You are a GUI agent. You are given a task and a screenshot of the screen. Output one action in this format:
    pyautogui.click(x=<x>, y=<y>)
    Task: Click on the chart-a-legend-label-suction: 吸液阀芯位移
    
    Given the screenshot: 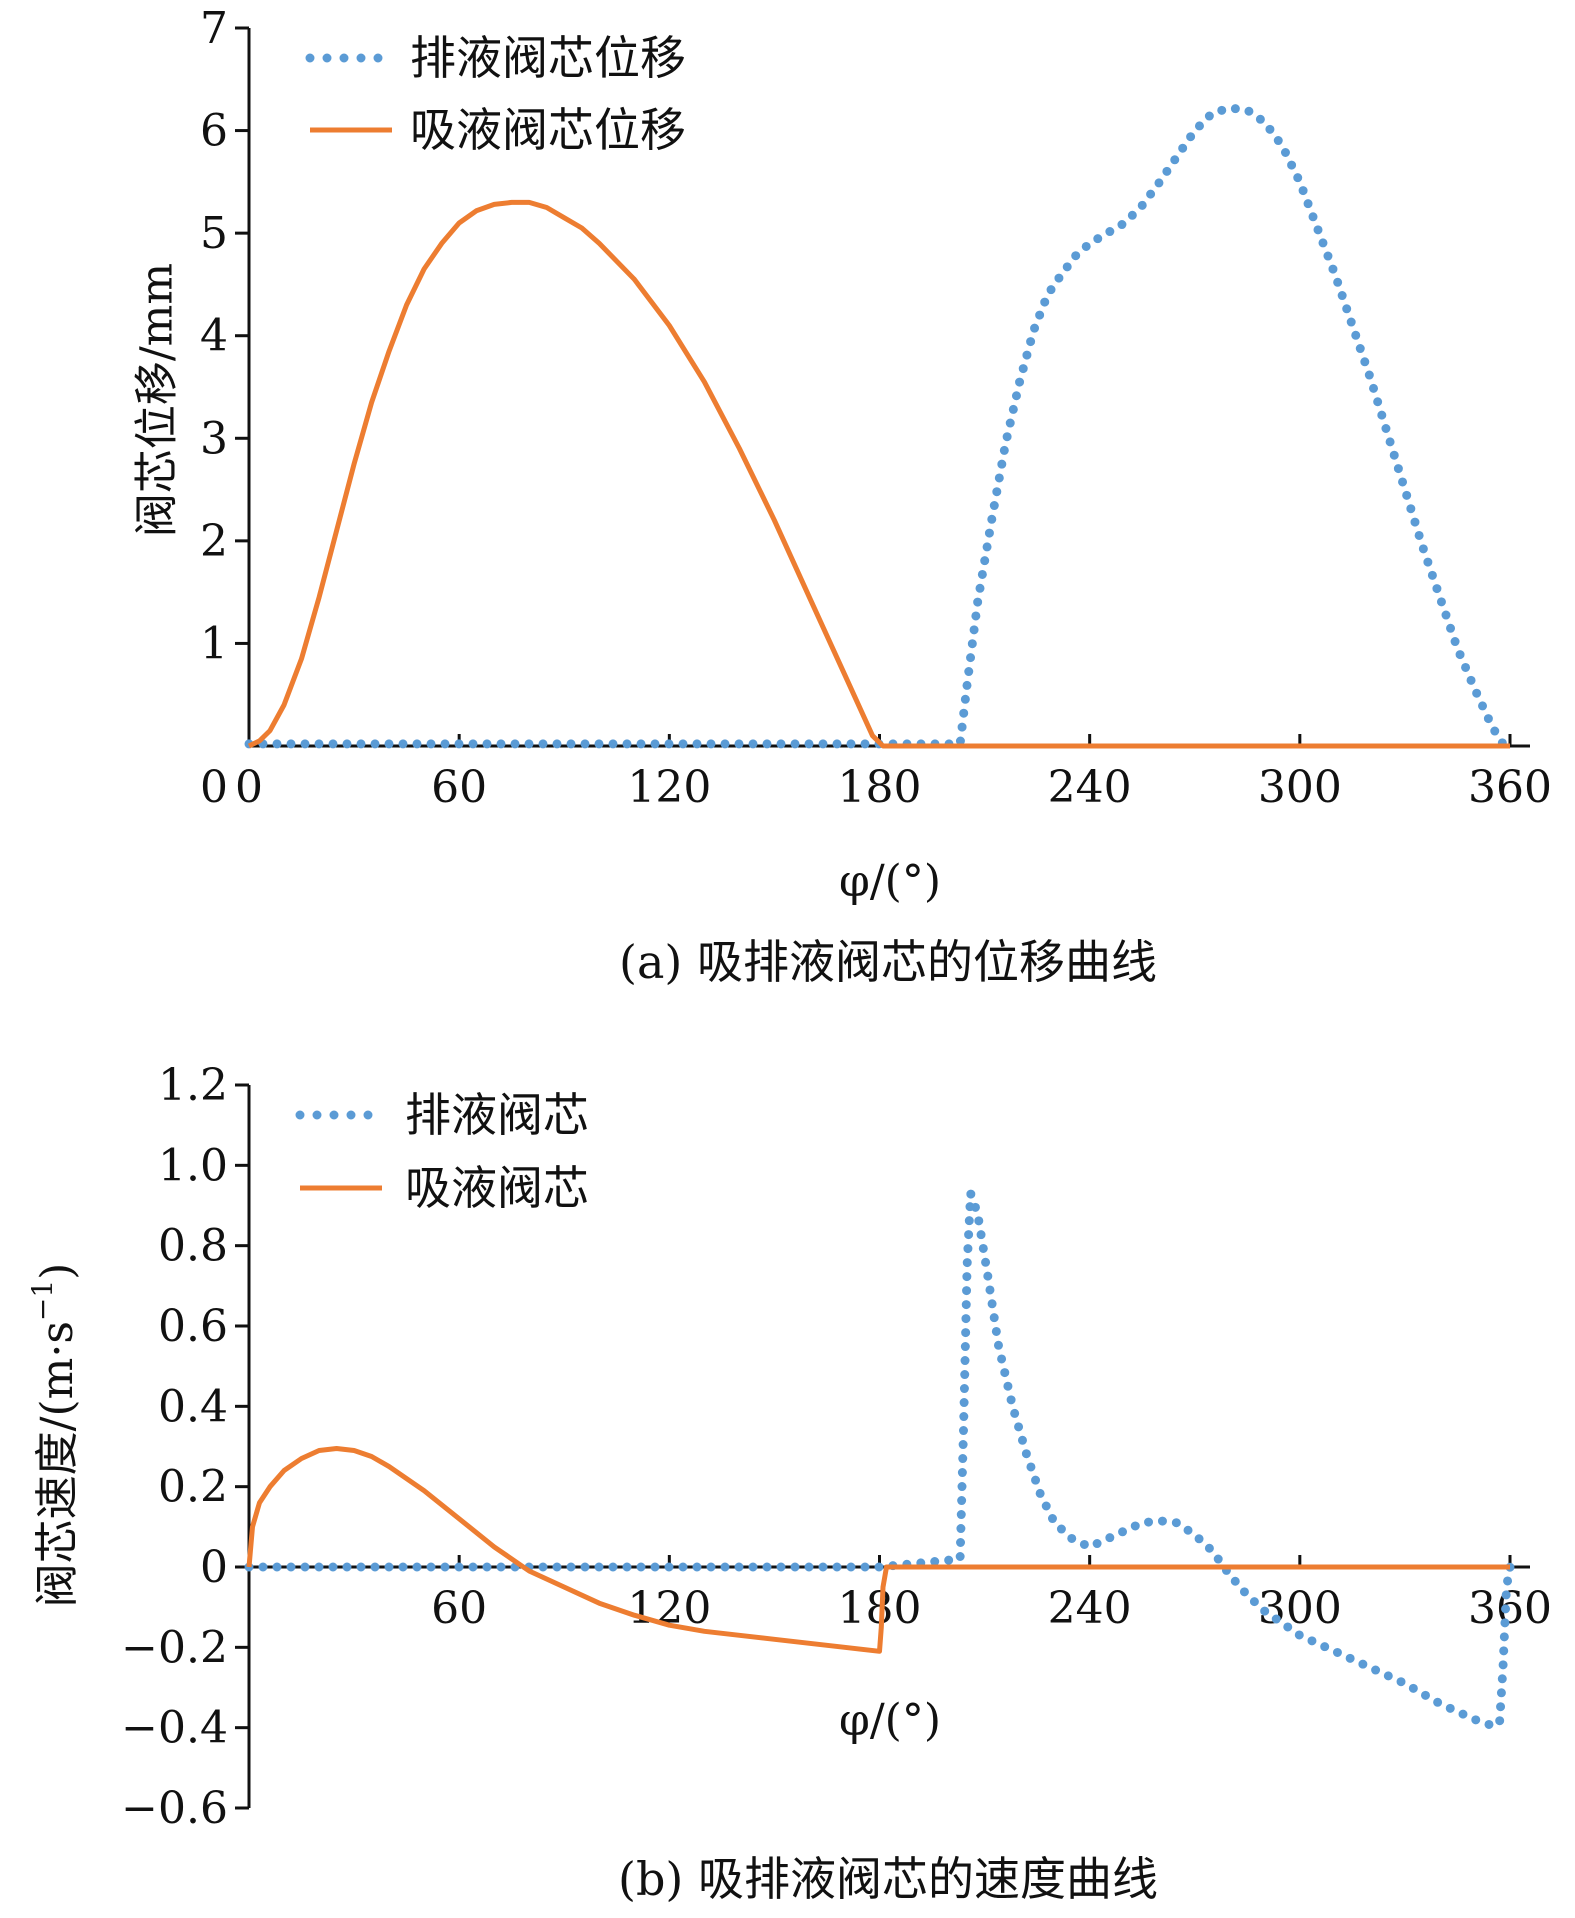 What is the action you would take?
    pyautogui.click(x=548, y=130)
    